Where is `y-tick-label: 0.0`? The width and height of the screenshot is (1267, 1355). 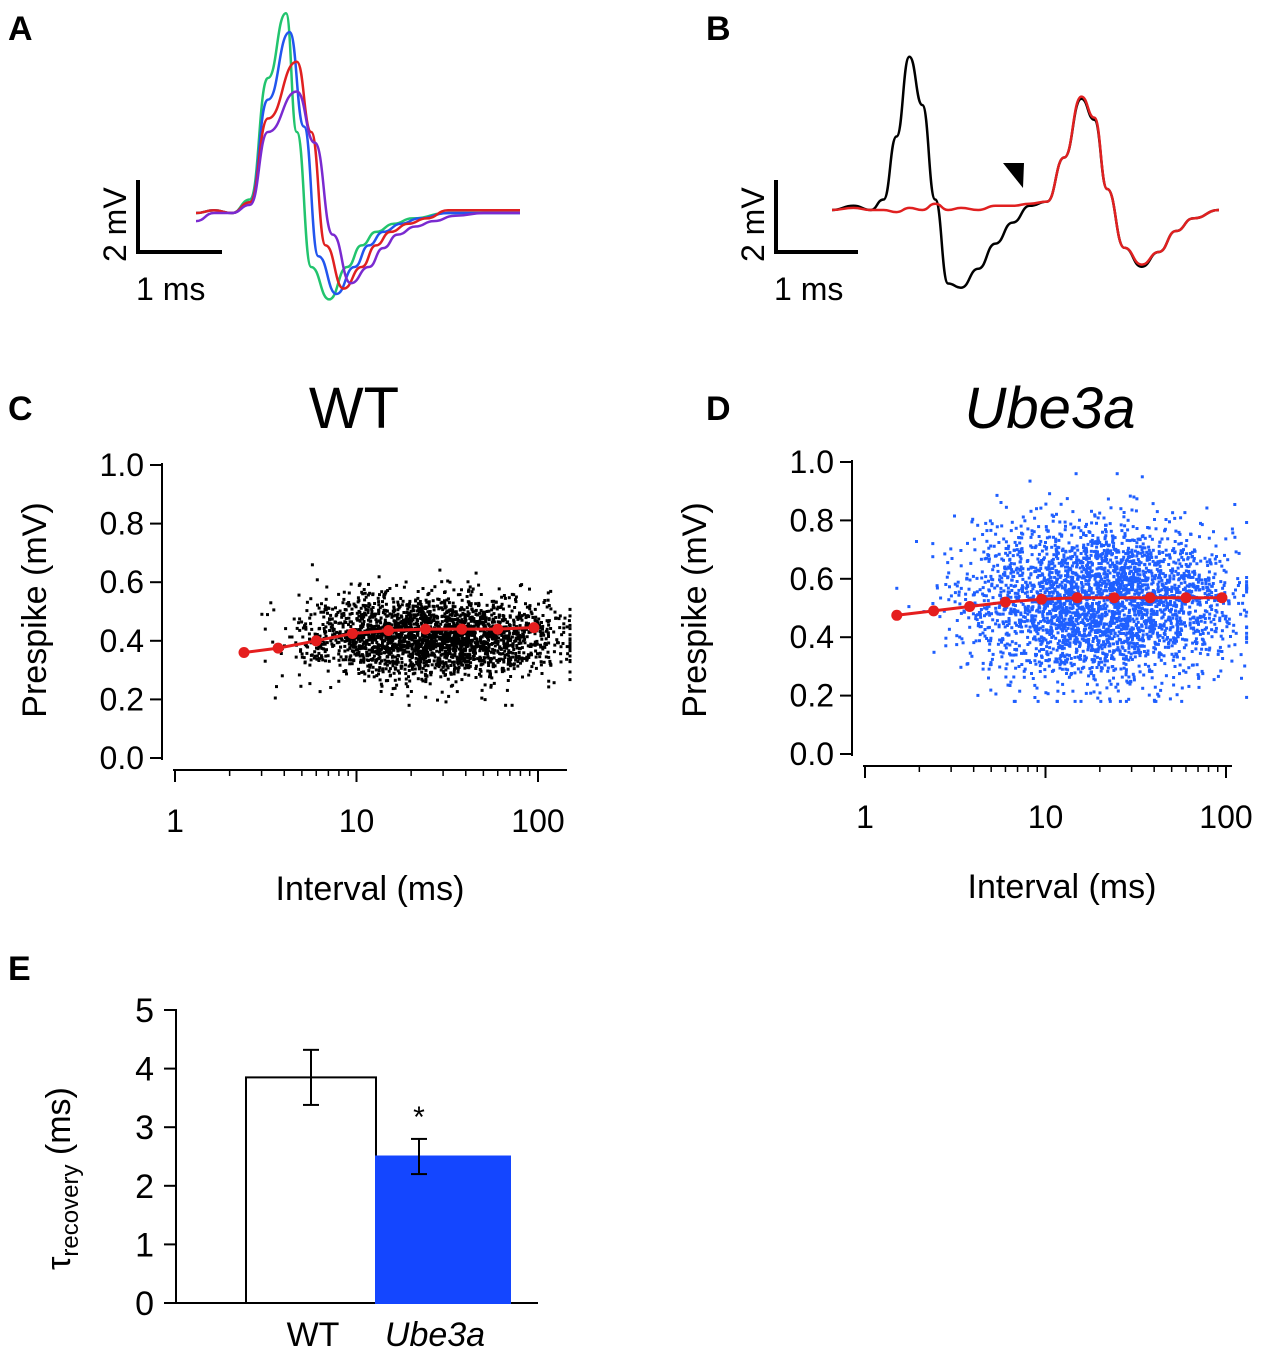
y-tick-label: 0.0 is located at coordinates (122, 758).